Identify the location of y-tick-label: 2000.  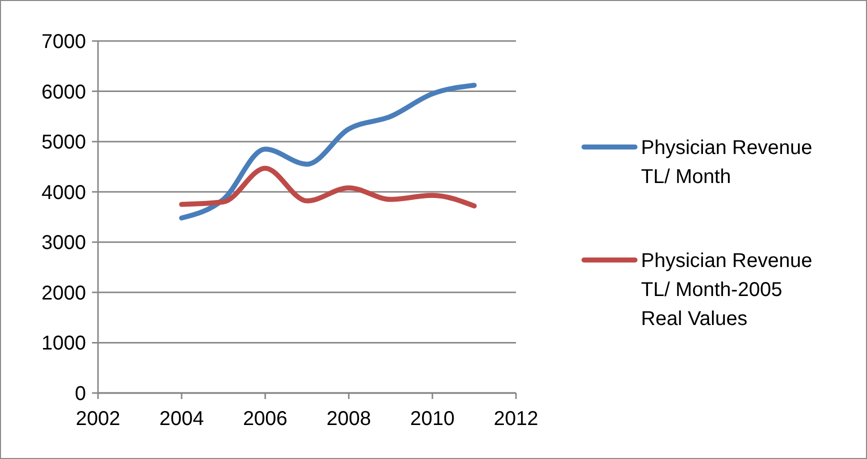
(64, 293).